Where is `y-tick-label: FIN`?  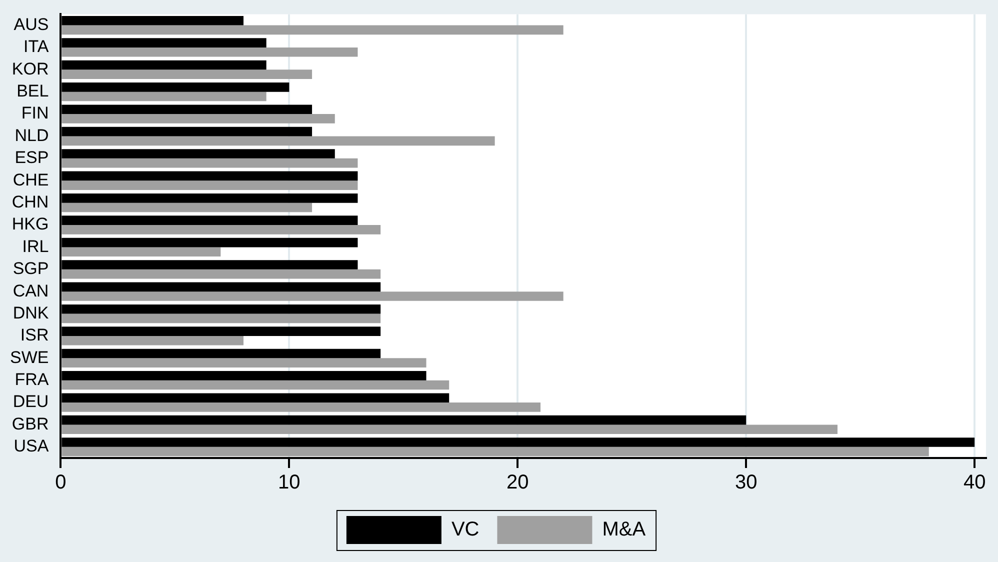 y-tick-label: FIN is located at coordinates (35, 113).